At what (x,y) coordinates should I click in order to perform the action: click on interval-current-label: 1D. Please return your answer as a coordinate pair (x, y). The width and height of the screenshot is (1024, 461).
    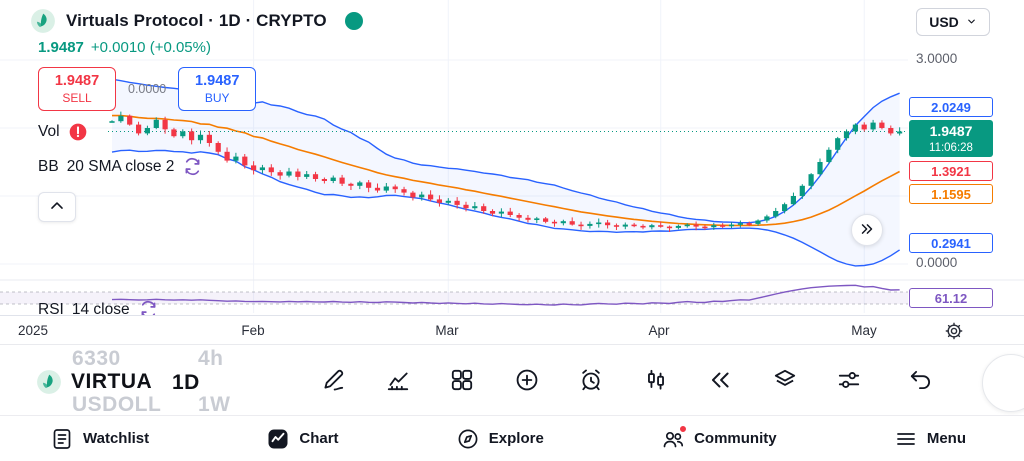
    Looking at the image, I should click on (186, 382).